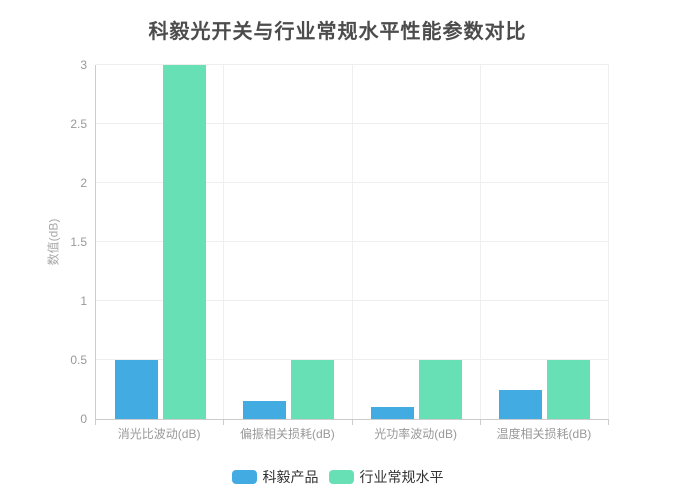  What do you see at coordinates (83, 419) in the screenshot?
I see `y-axis-tick-label: 0` at bounding box center [83, 419].